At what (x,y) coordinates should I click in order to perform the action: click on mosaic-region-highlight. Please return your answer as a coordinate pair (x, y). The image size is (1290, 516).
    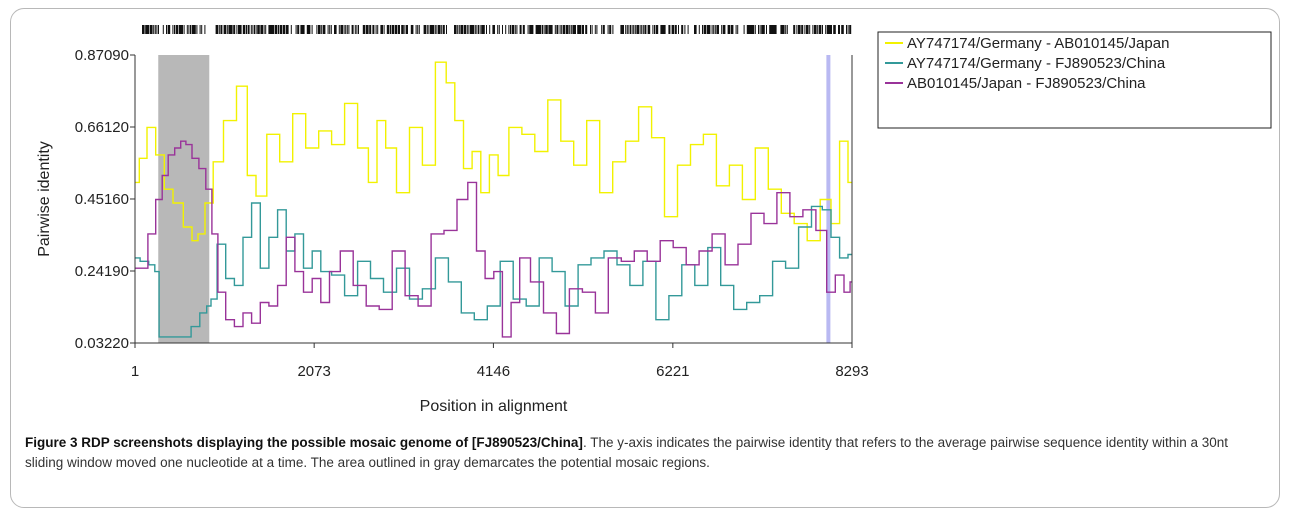
    Looking at the image, I should click on (184, 199).